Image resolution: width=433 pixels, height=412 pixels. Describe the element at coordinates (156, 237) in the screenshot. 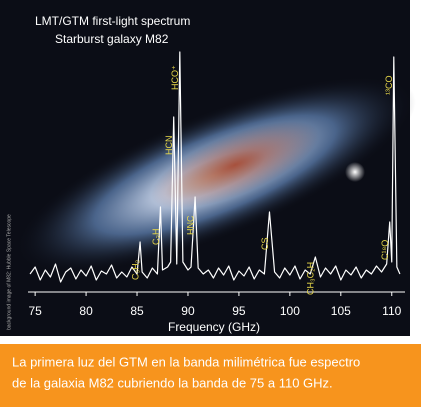

I see `line-label: C₂H` at that location.